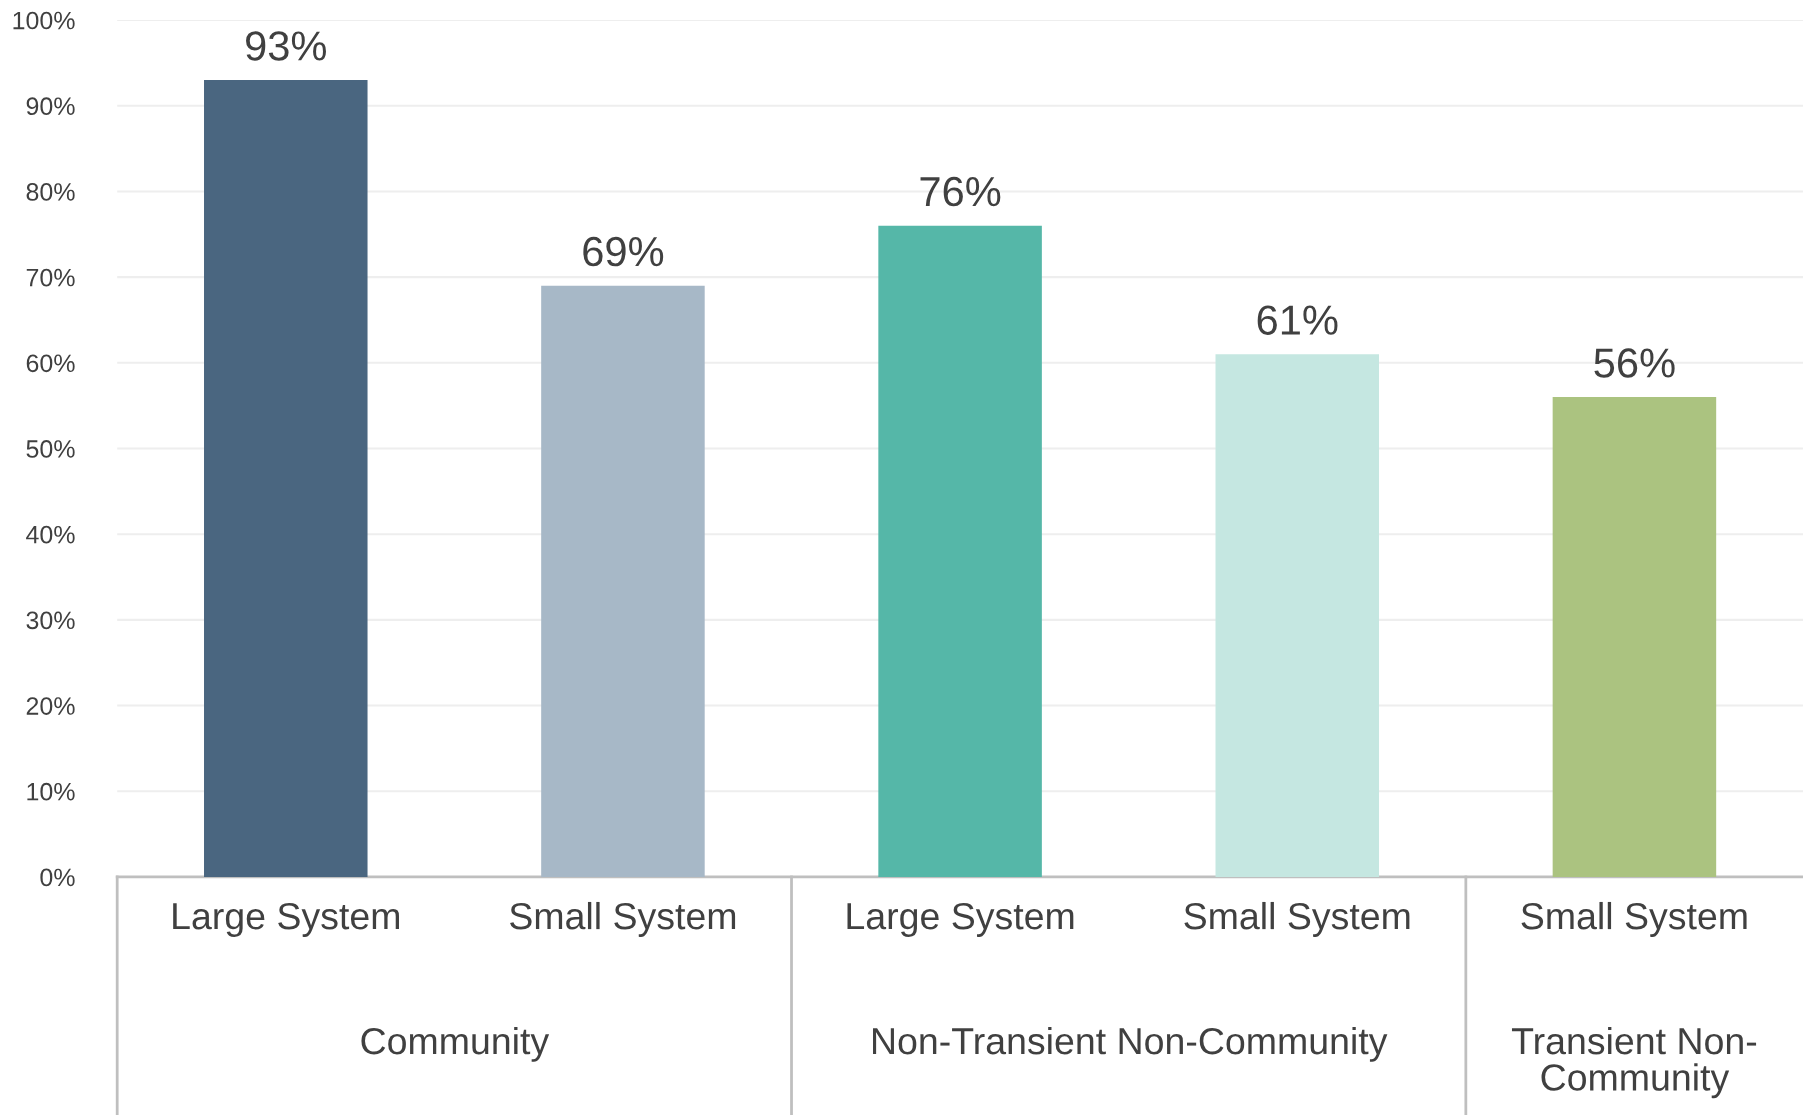  I want to click on y-tick-label: 20%, so click(50, 706).